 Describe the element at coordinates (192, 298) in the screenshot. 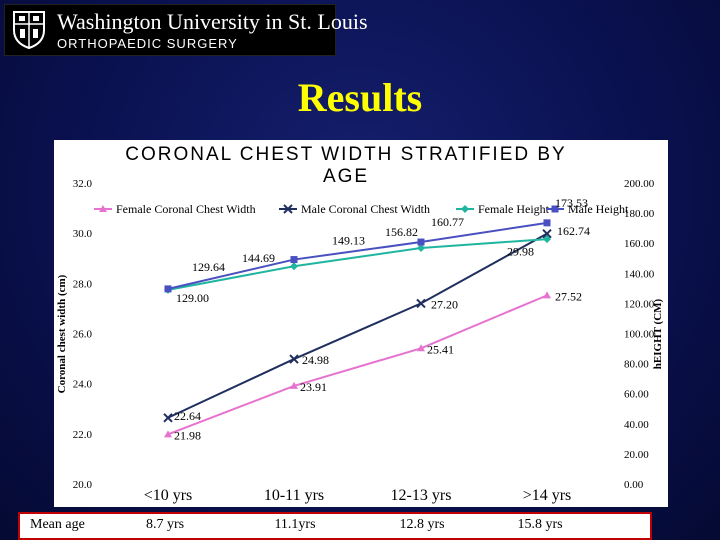

I see `data-label: 129.00` at that location.